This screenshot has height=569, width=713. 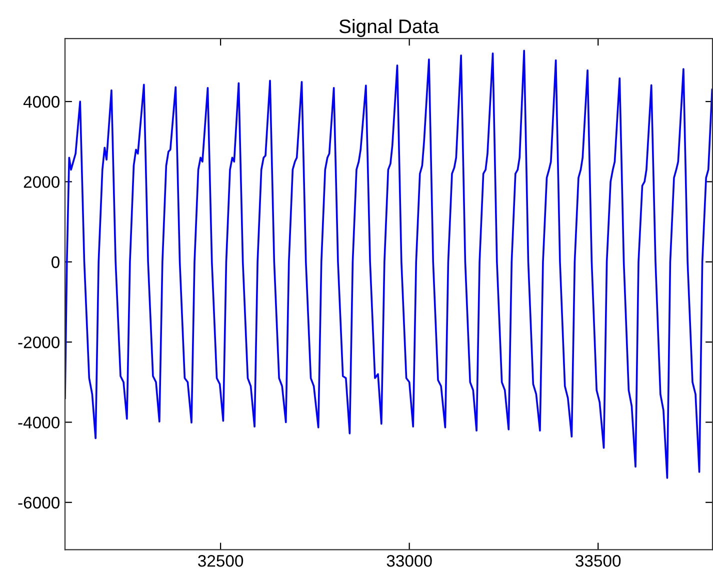 What do you see at coordinates (221, 561) in the screenshot?
I see `x-tick-label: 32500` at bounding box center [221, 561].